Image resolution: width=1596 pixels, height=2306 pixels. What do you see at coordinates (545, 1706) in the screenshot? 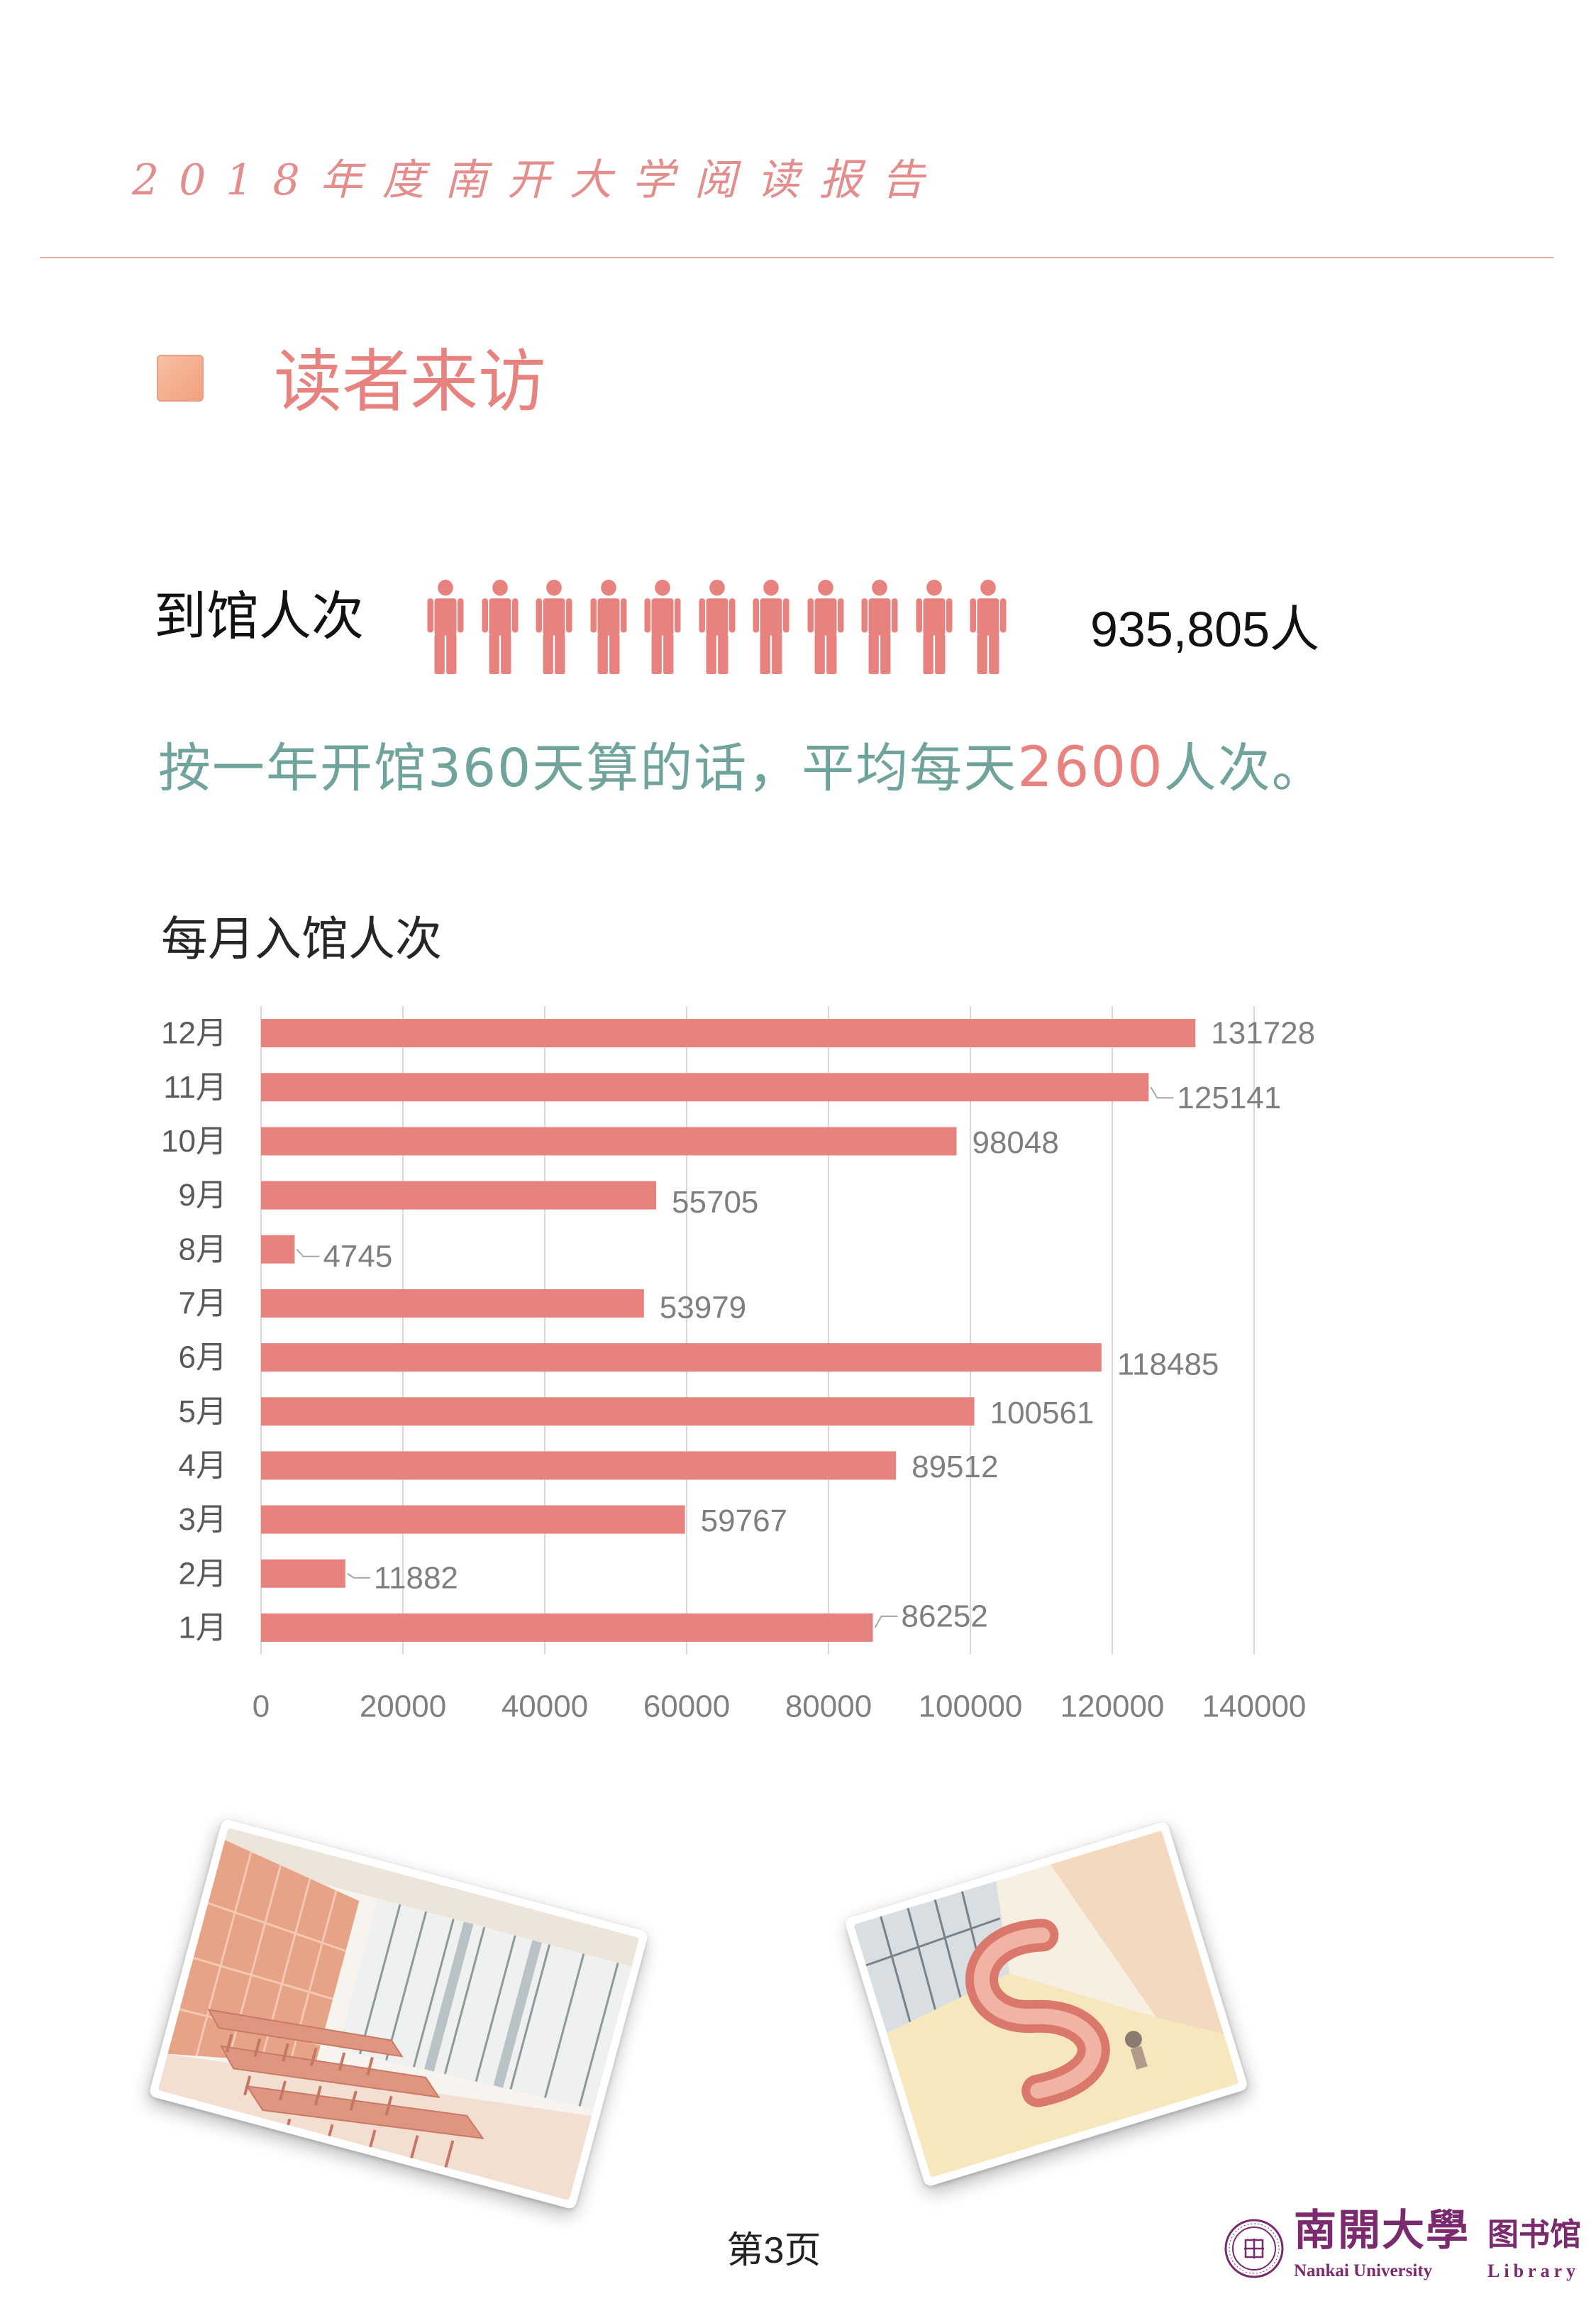
I see `x-tick-label-40000: 40000` at bounding box center [545, 1706].